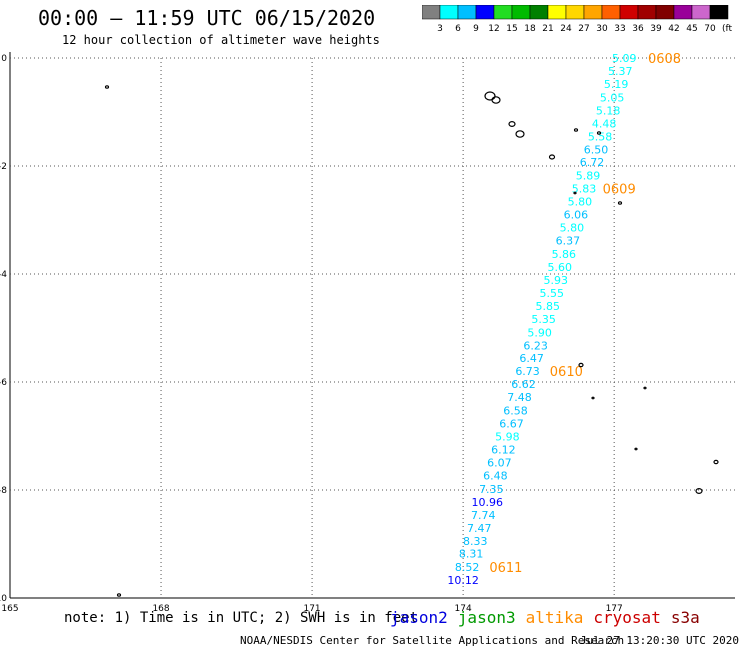  Describe the element at coordinates (604, 123) in the screenshot. I see `wave-height-label: 4.48` at that location.